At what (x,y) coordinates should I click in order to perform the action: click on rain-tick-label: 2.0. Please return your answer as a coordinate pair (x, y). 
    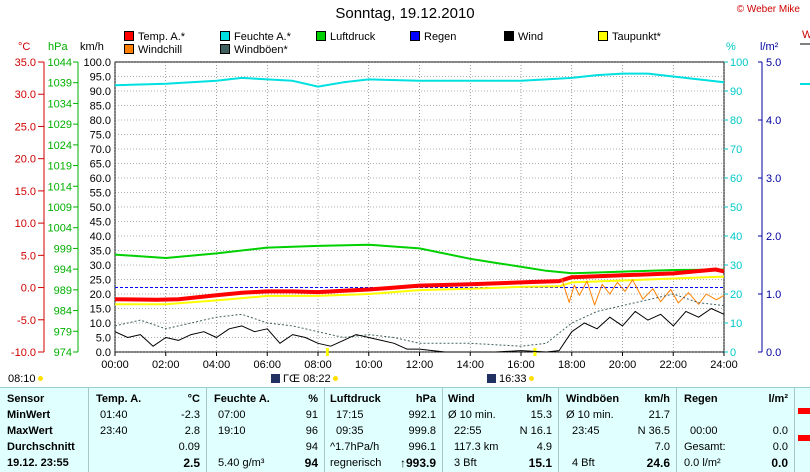
    Looking at the image, I should click on (773, 237).